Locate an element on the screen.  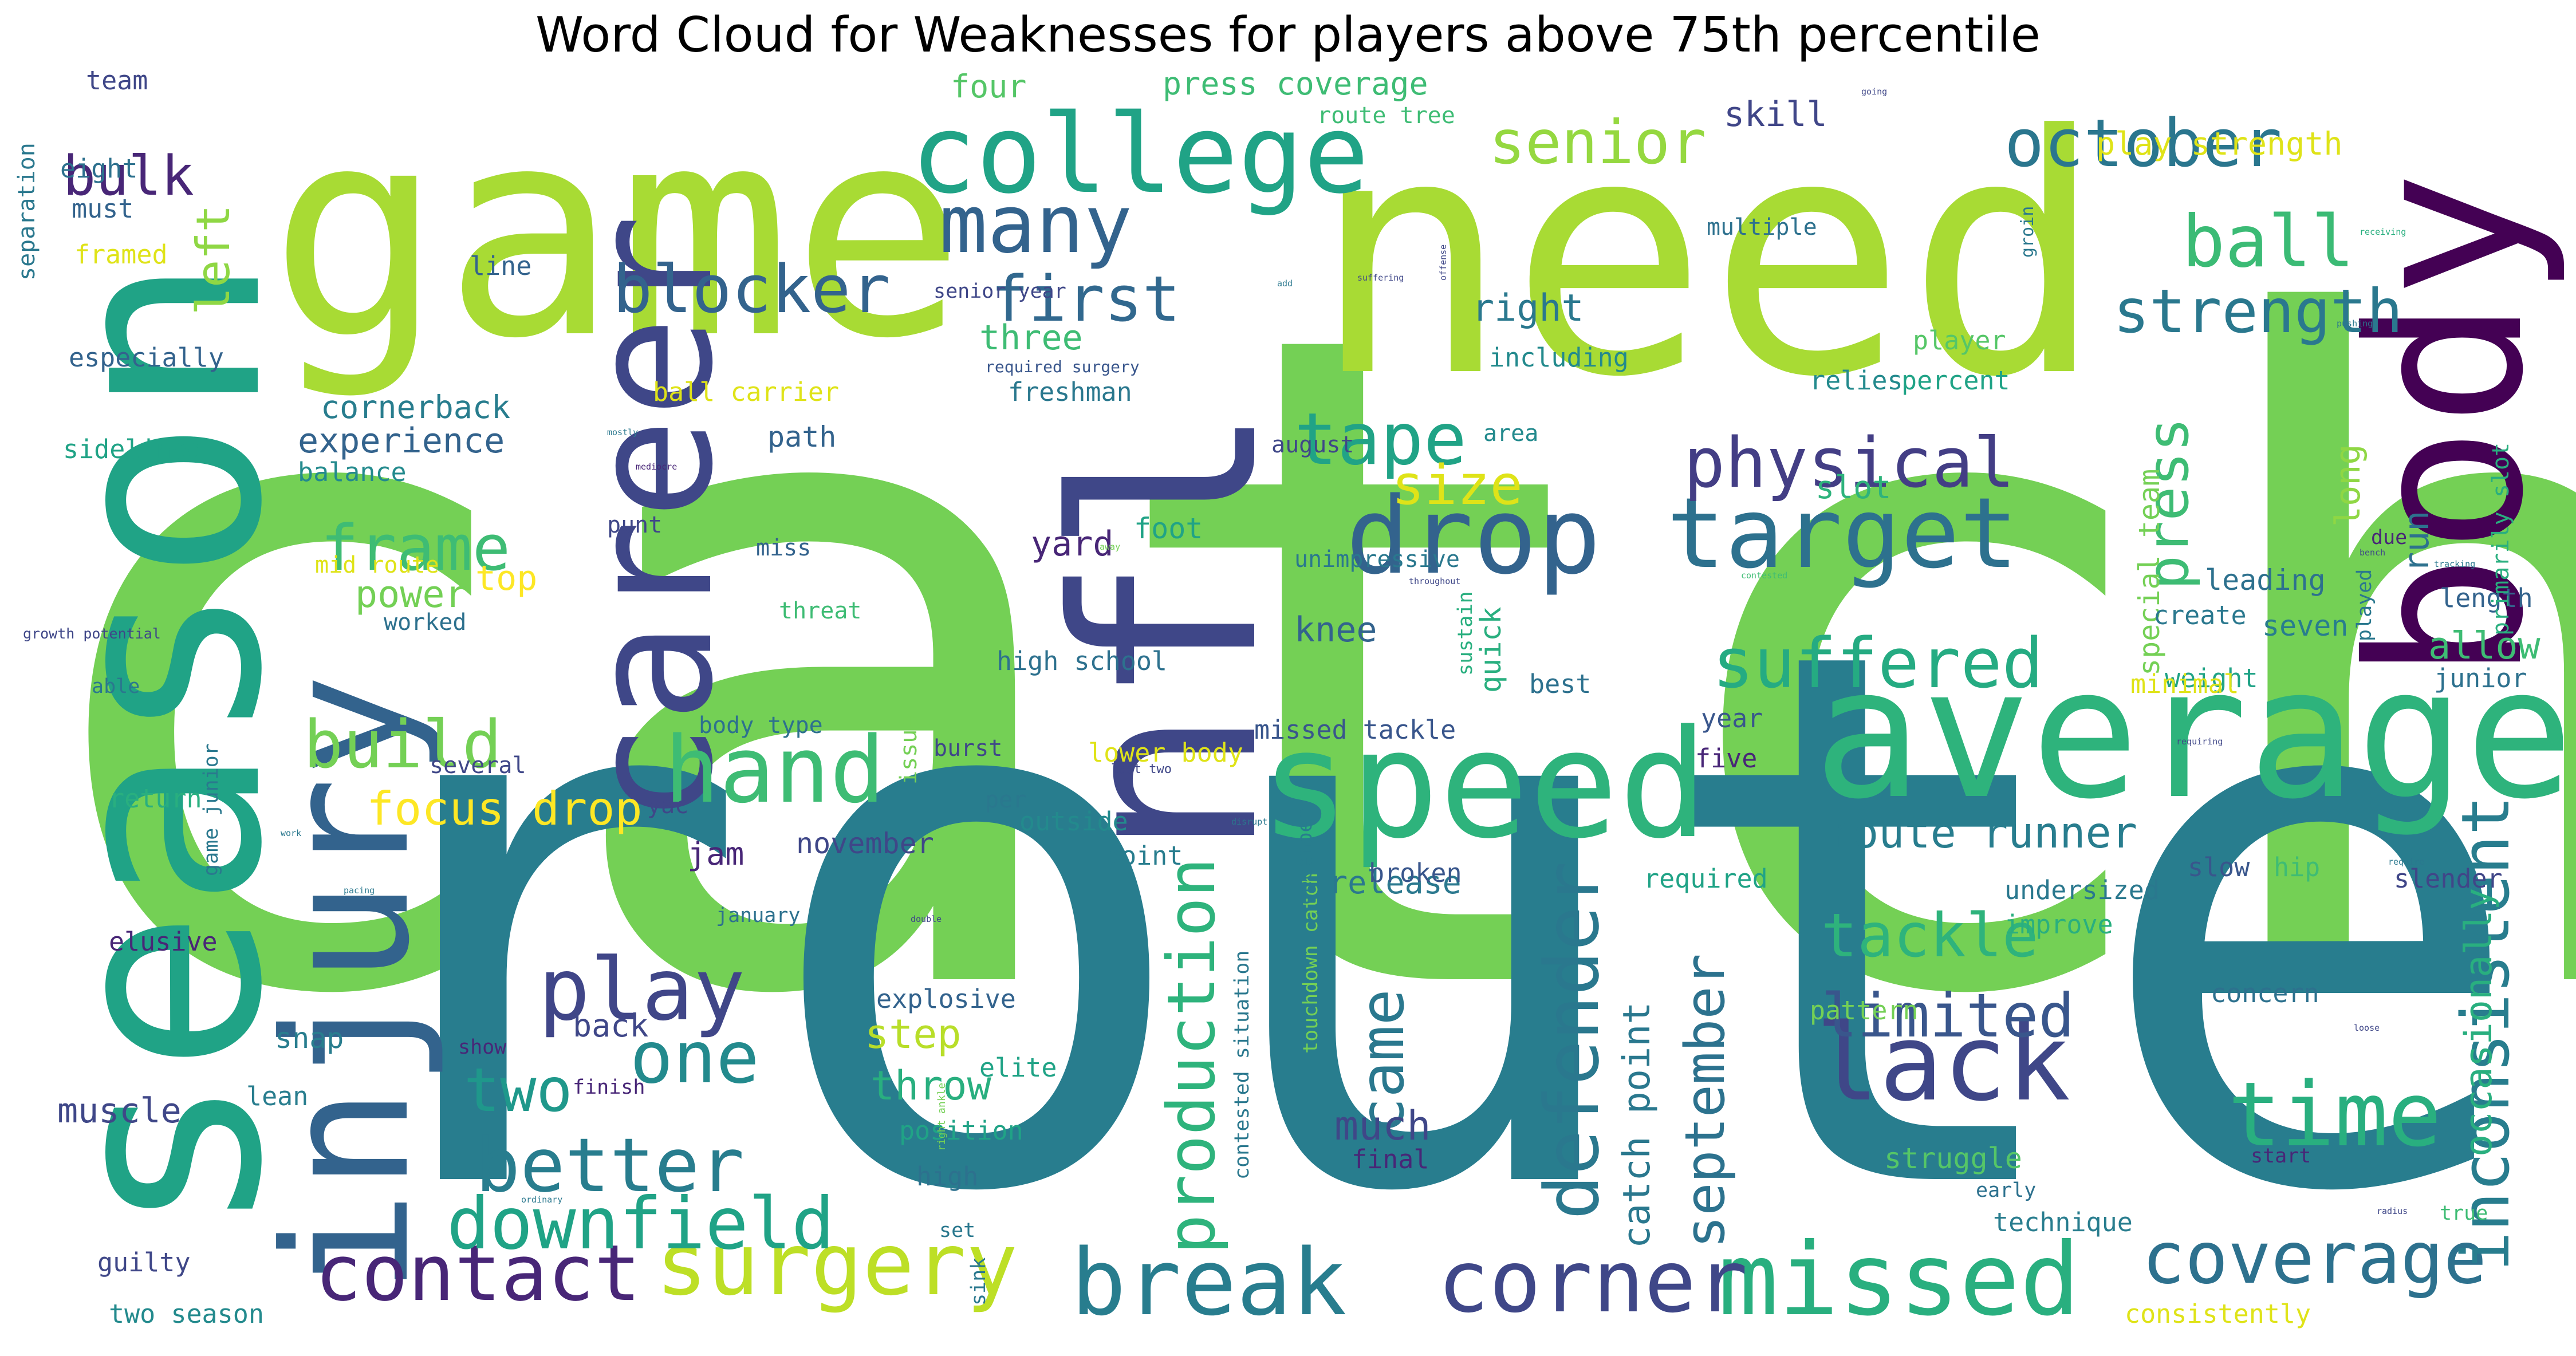
word-sustain: sustain is located at coordinates (1466, 633).